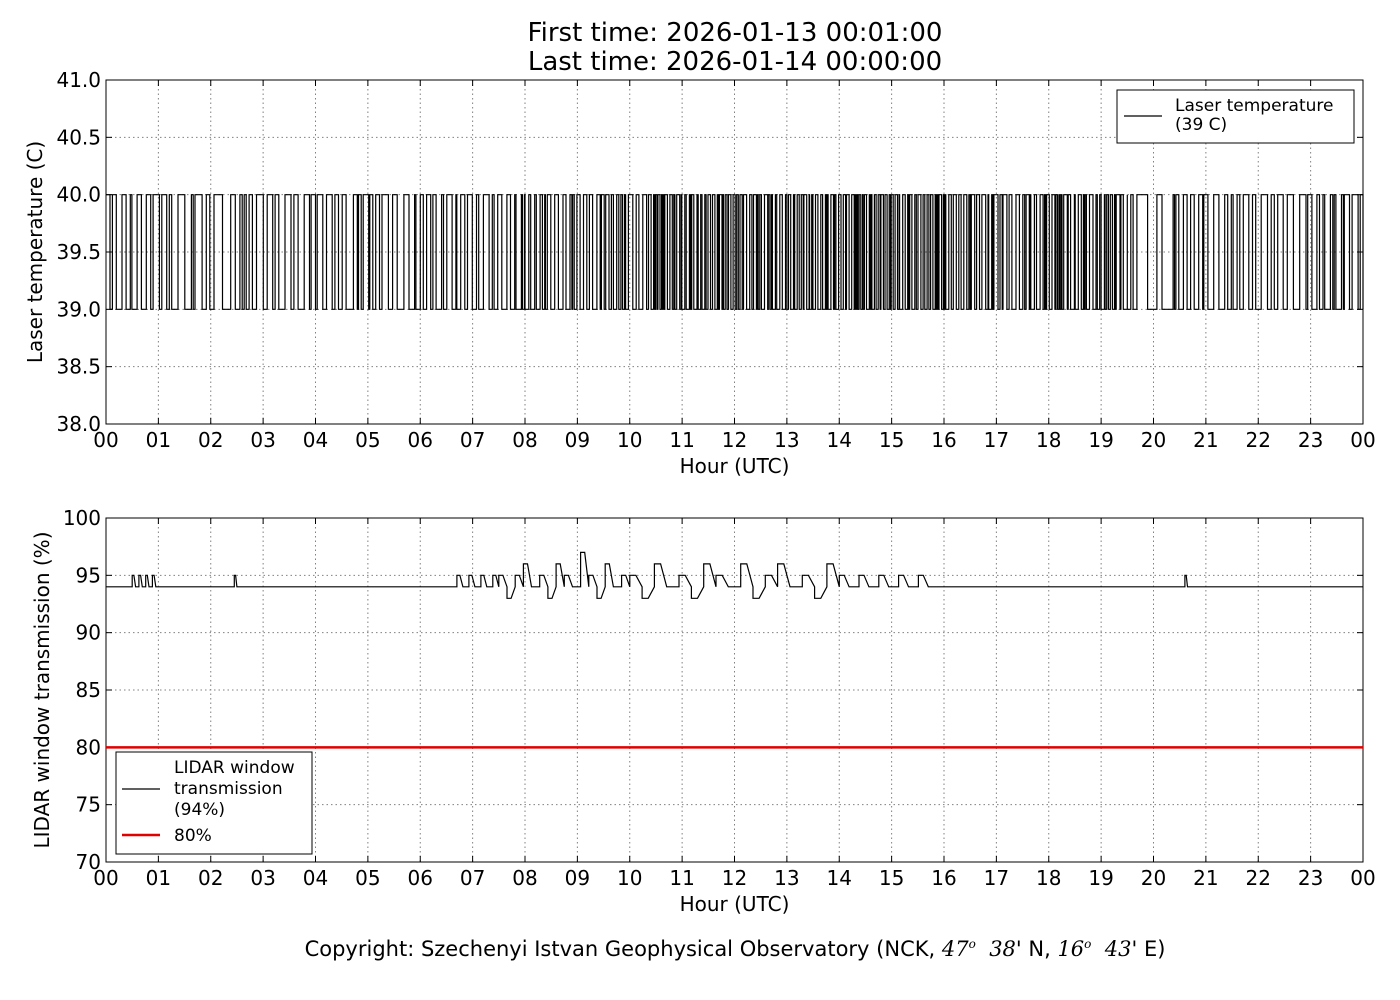  What do you see at coordinates (1118, 949) in the screenshot?
I see `longitude-minutes: 43` at bounding box center [1118, 949].